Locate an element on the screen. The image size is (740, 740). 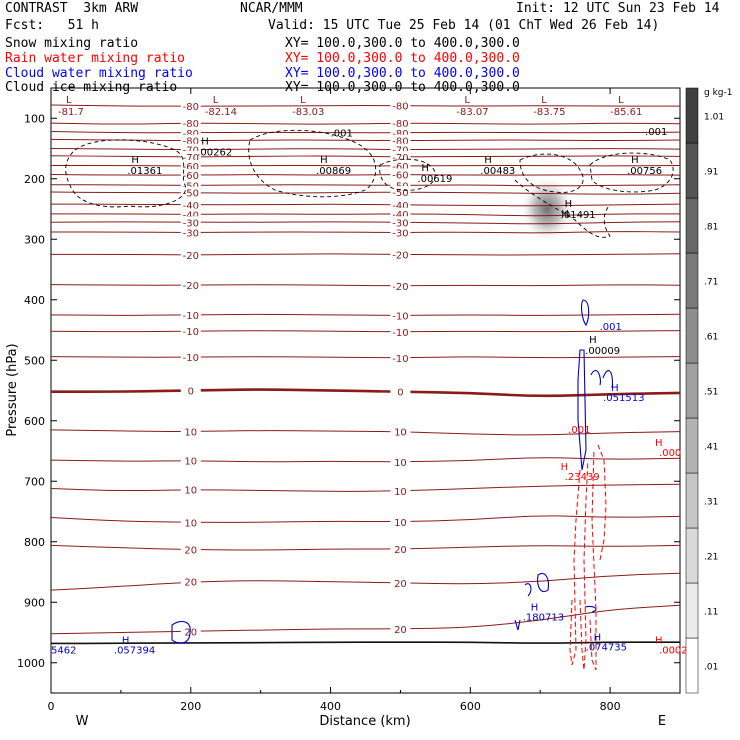
field-xy-rain: XY= 100.0,300.0 to 400.0,300.0 is located at coordinates (402, 58).